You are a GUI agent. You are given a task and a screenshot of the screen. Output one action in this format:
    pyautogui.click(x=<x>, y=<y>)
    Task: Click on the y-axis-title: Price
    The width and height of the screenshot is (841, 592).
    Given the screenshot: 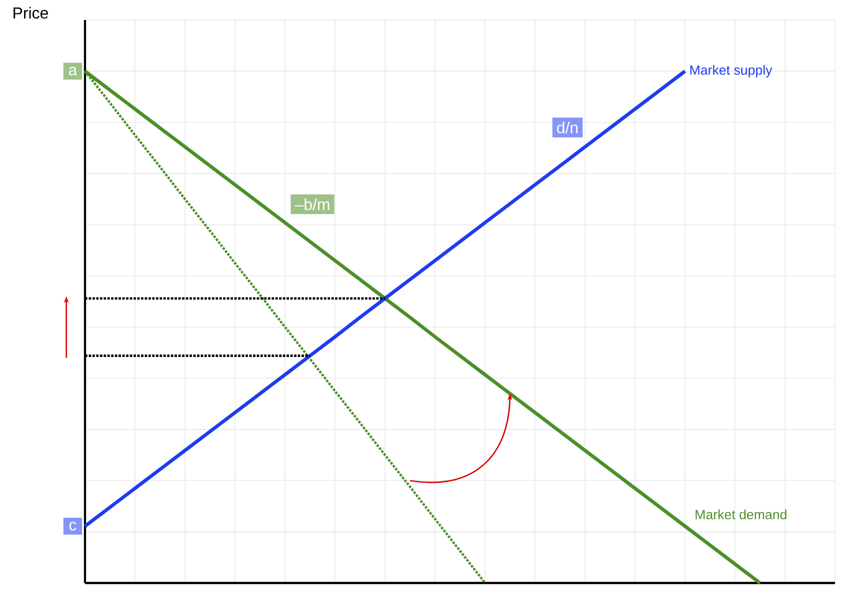 What is the action you would take?
    pyautogui.click(x=31, y=12)
    